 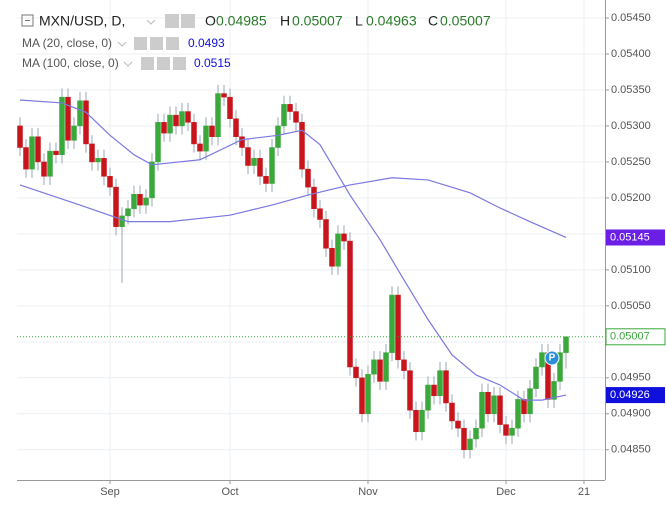 I want to click on y-tick-label: 0.05350, so click(x=631, y=90).